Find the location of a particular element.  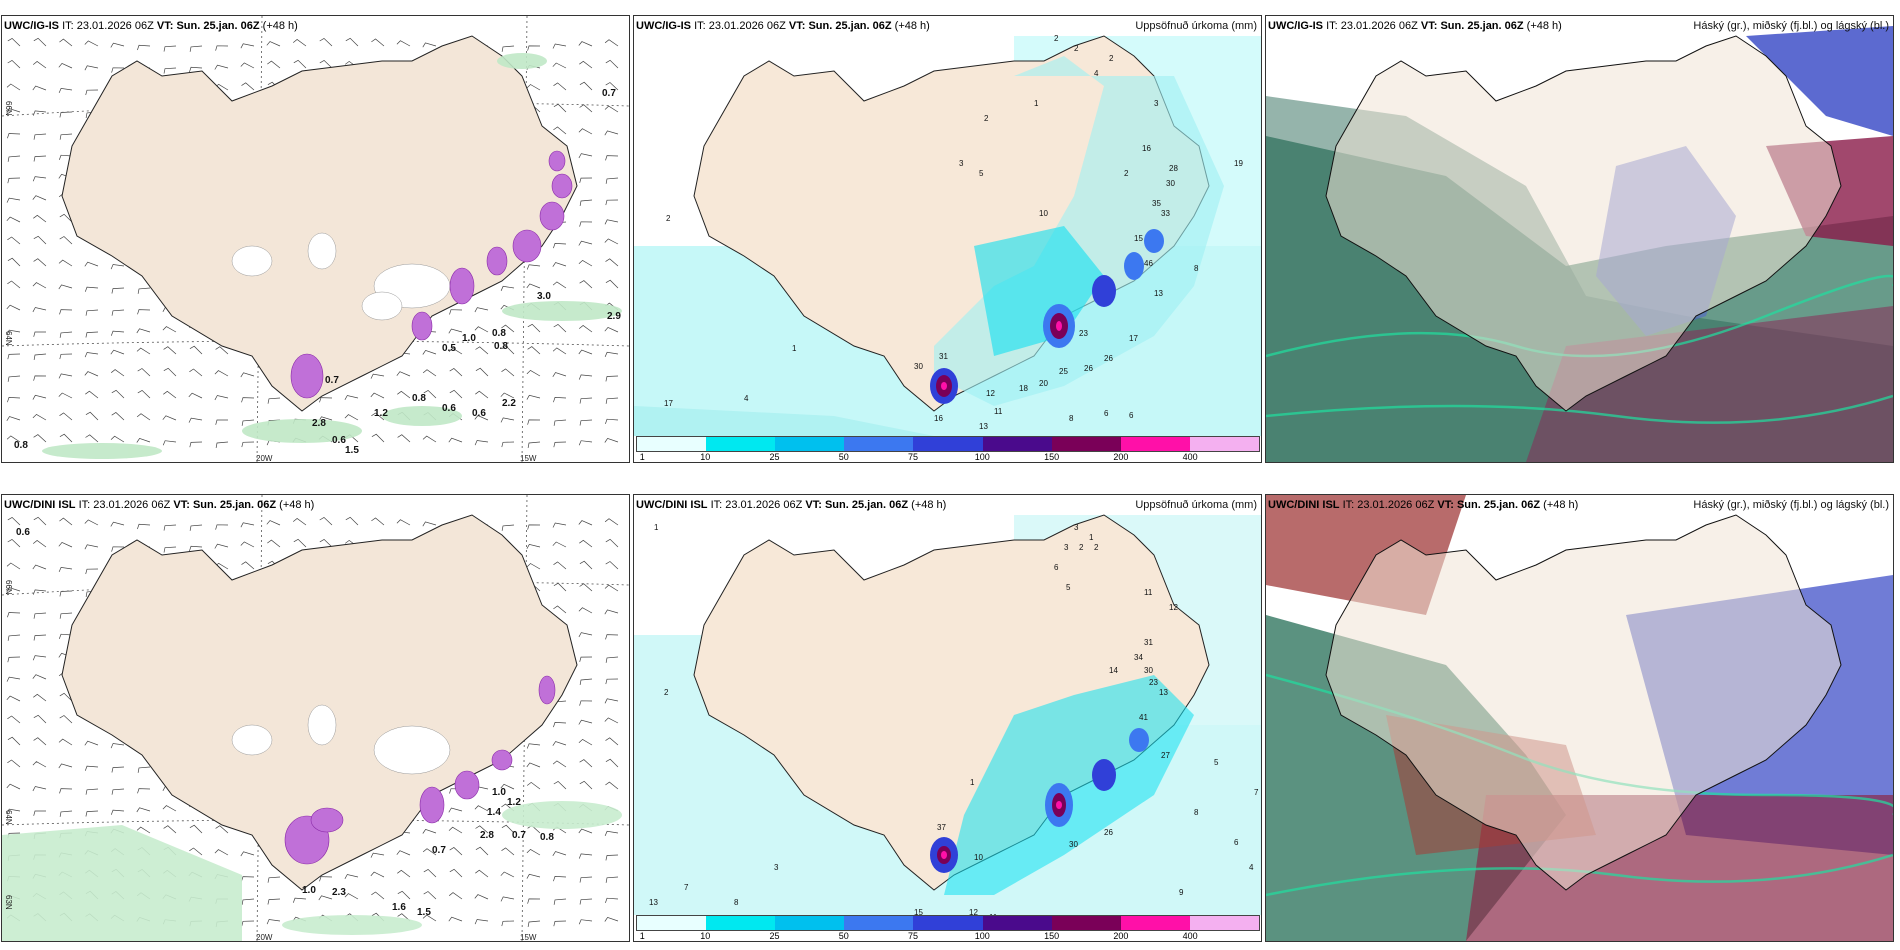

colorbar-labels: 1 10 25 50 75 100 150 200 400 is located at coordinates (948, 936).